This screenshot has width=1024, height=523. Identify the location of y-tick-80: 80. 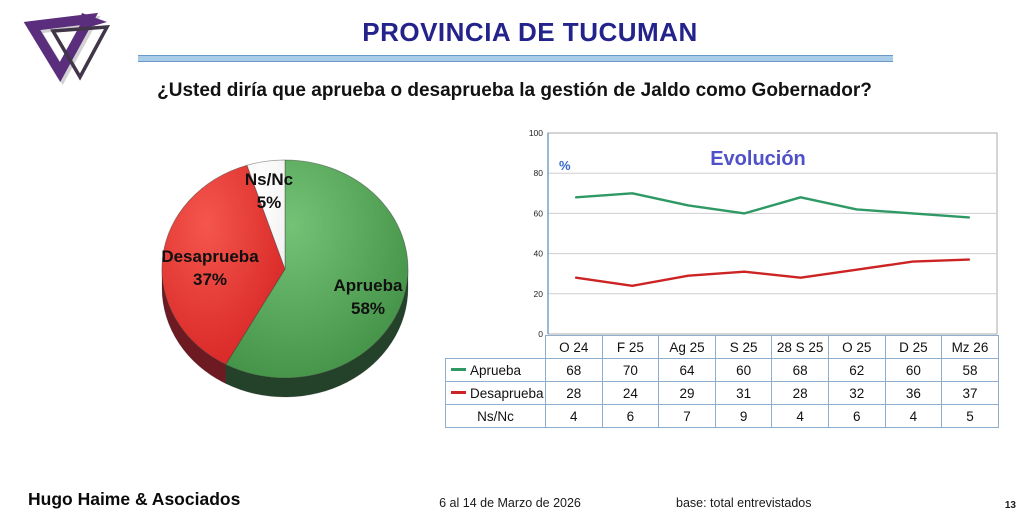
(539, 173).